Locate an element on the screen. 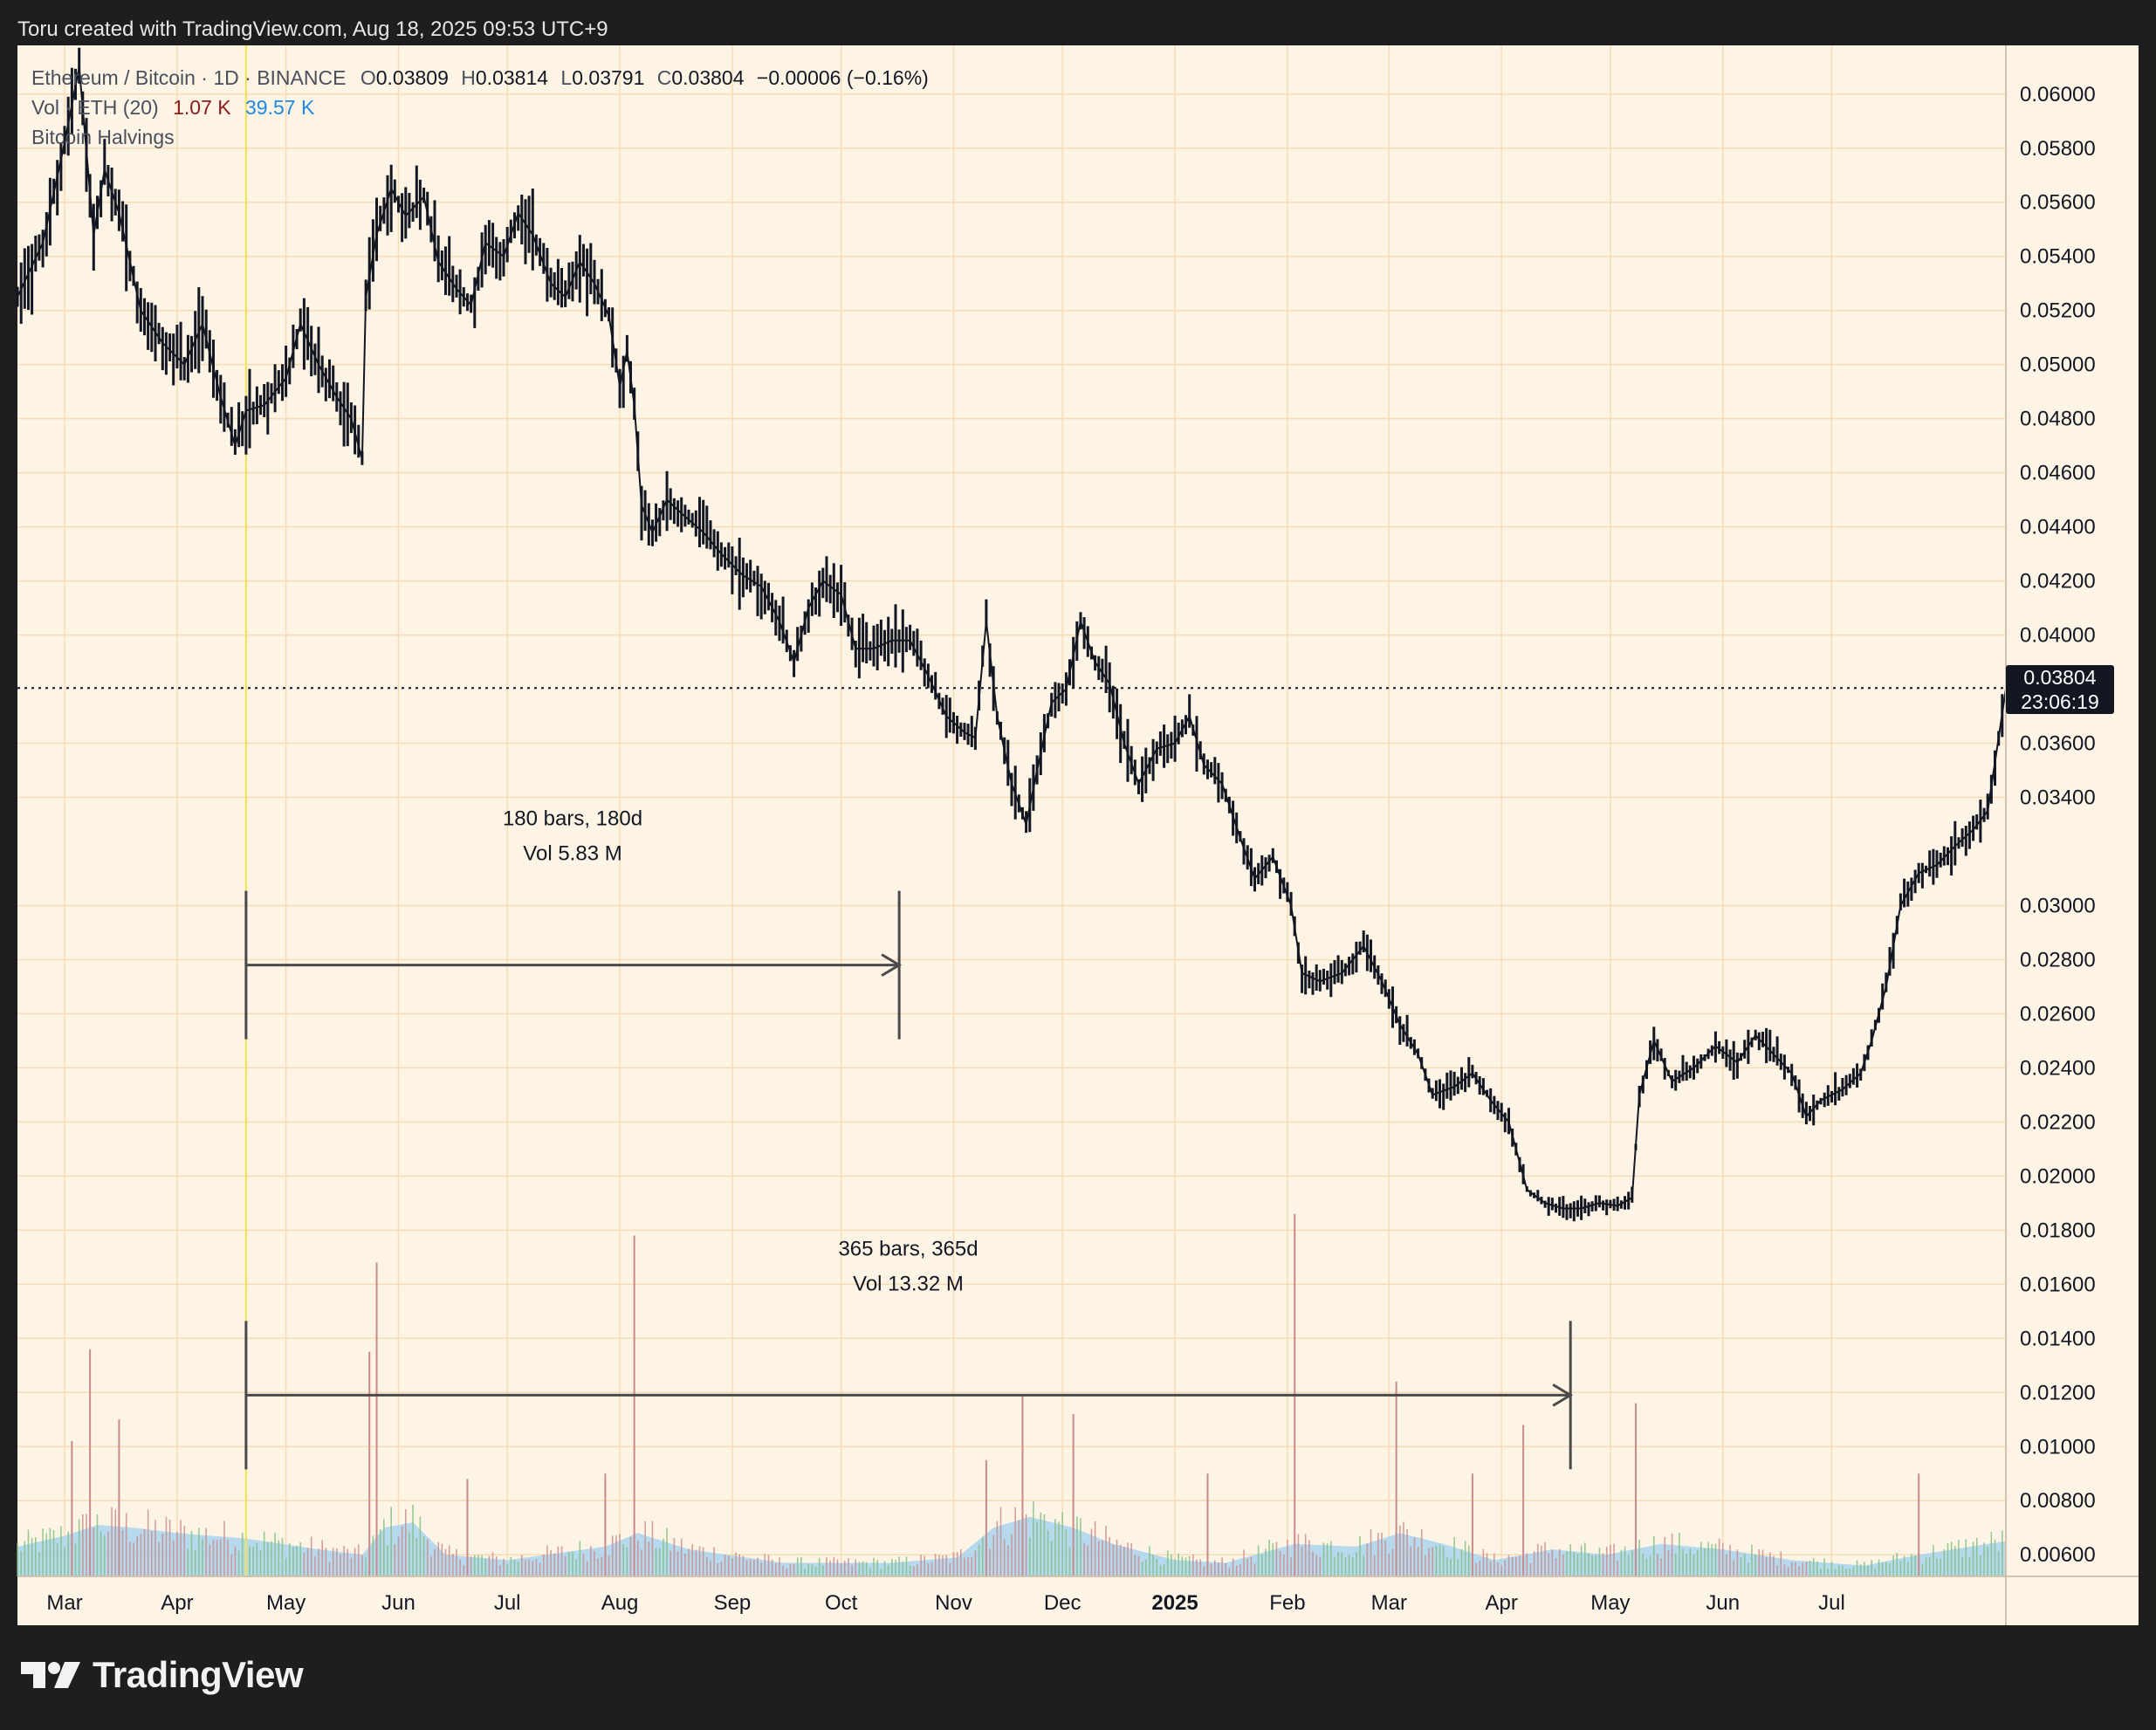  last-price-tag: 0.03804 is located at coordinates (2060, 677).